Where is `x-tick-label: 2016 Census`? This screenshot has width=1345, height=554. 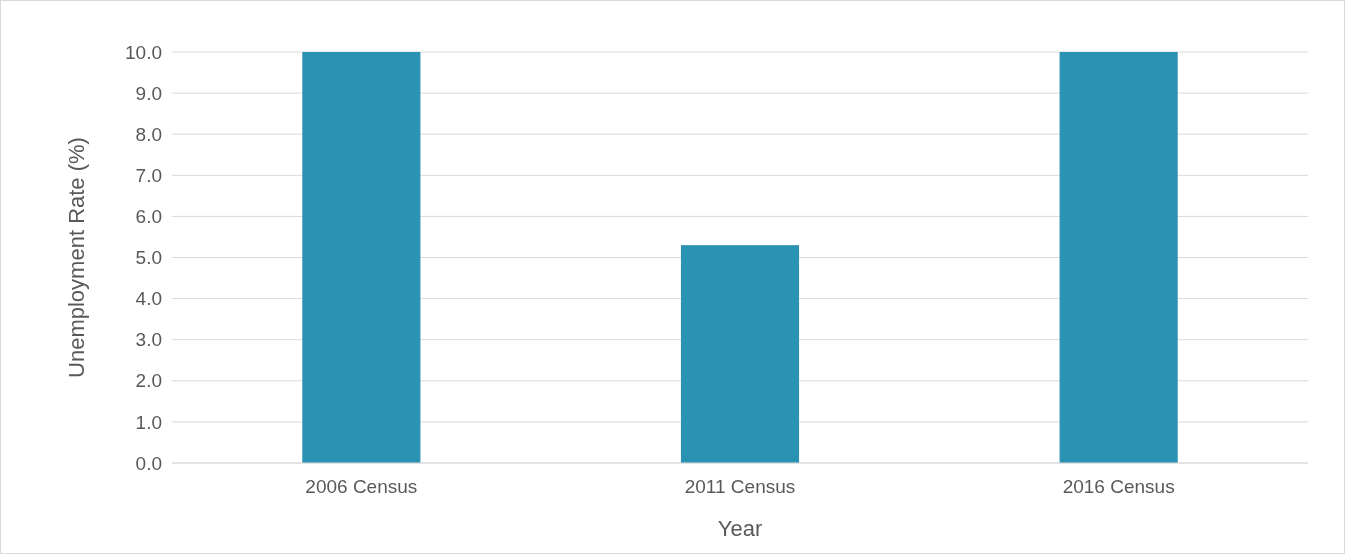
x-tick-label: 2016 Census is located at coordinates (1118, 486).